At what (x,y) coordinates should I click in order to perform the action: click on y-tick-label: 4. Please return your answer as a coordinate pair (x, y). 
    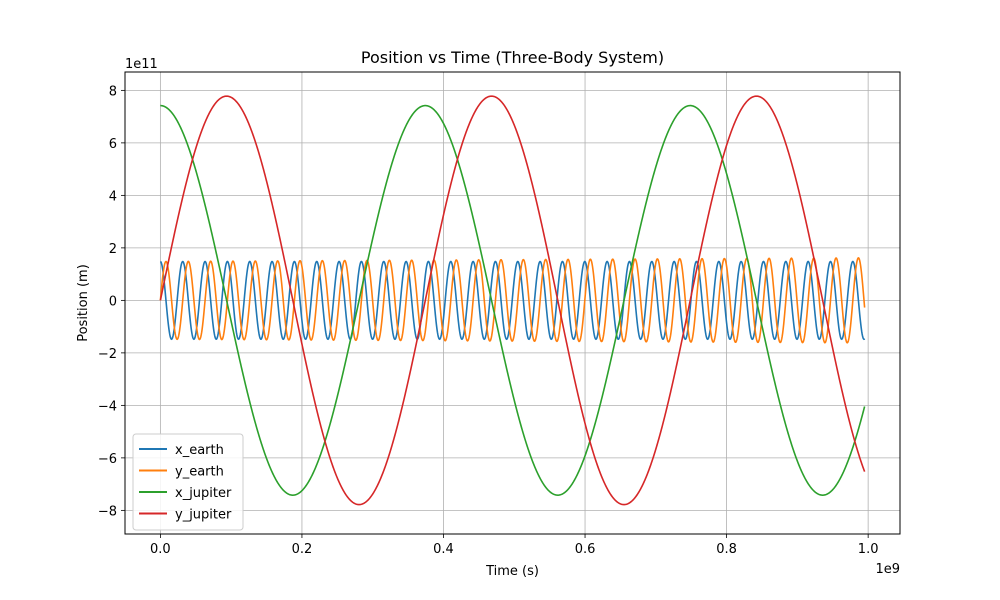
    Looking at the image, I should click on (113, 196).